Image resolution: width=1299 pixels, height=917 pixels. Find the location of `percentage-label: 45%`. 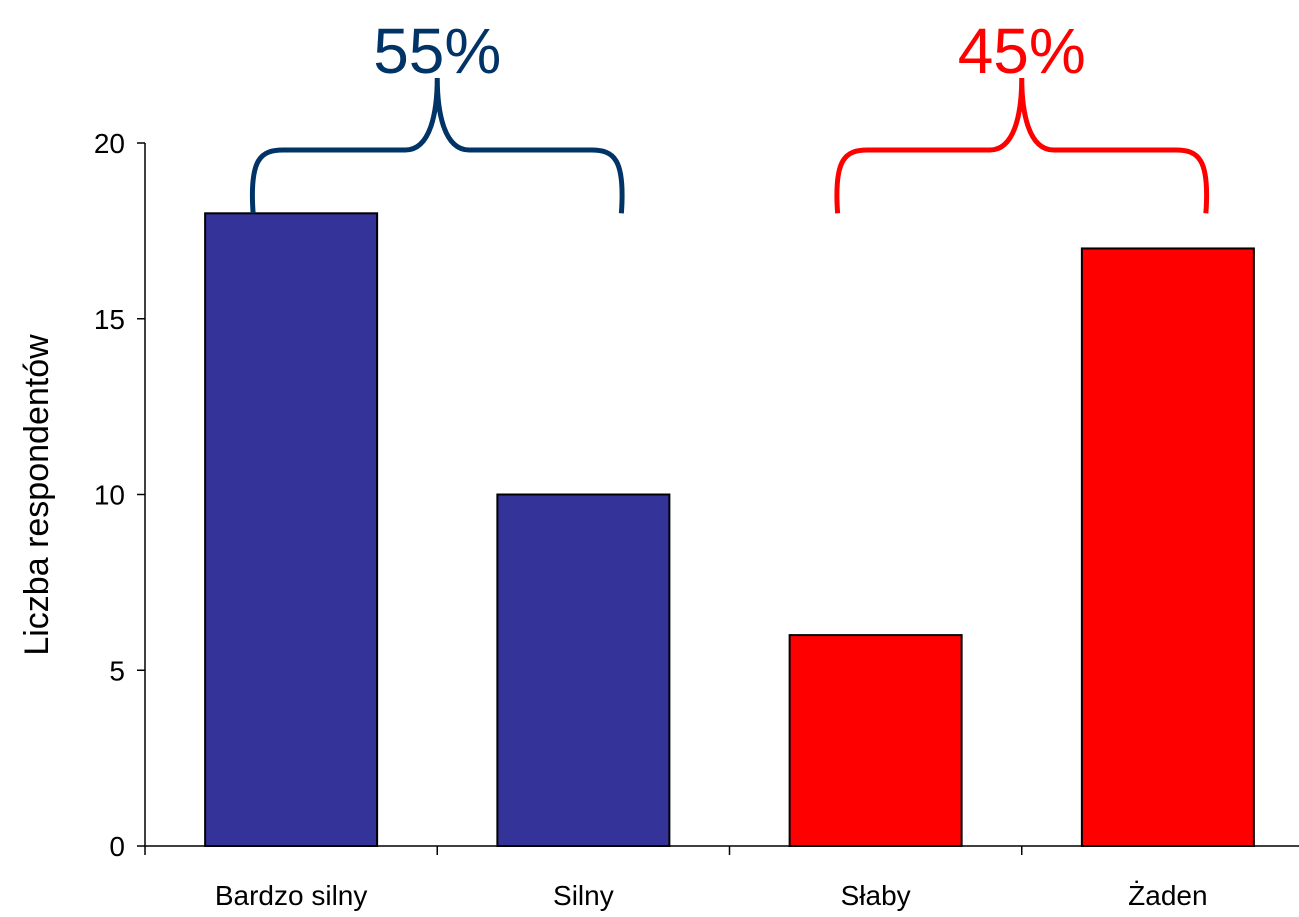

percentage-label: 45% is located at coordinates (1022, 51).